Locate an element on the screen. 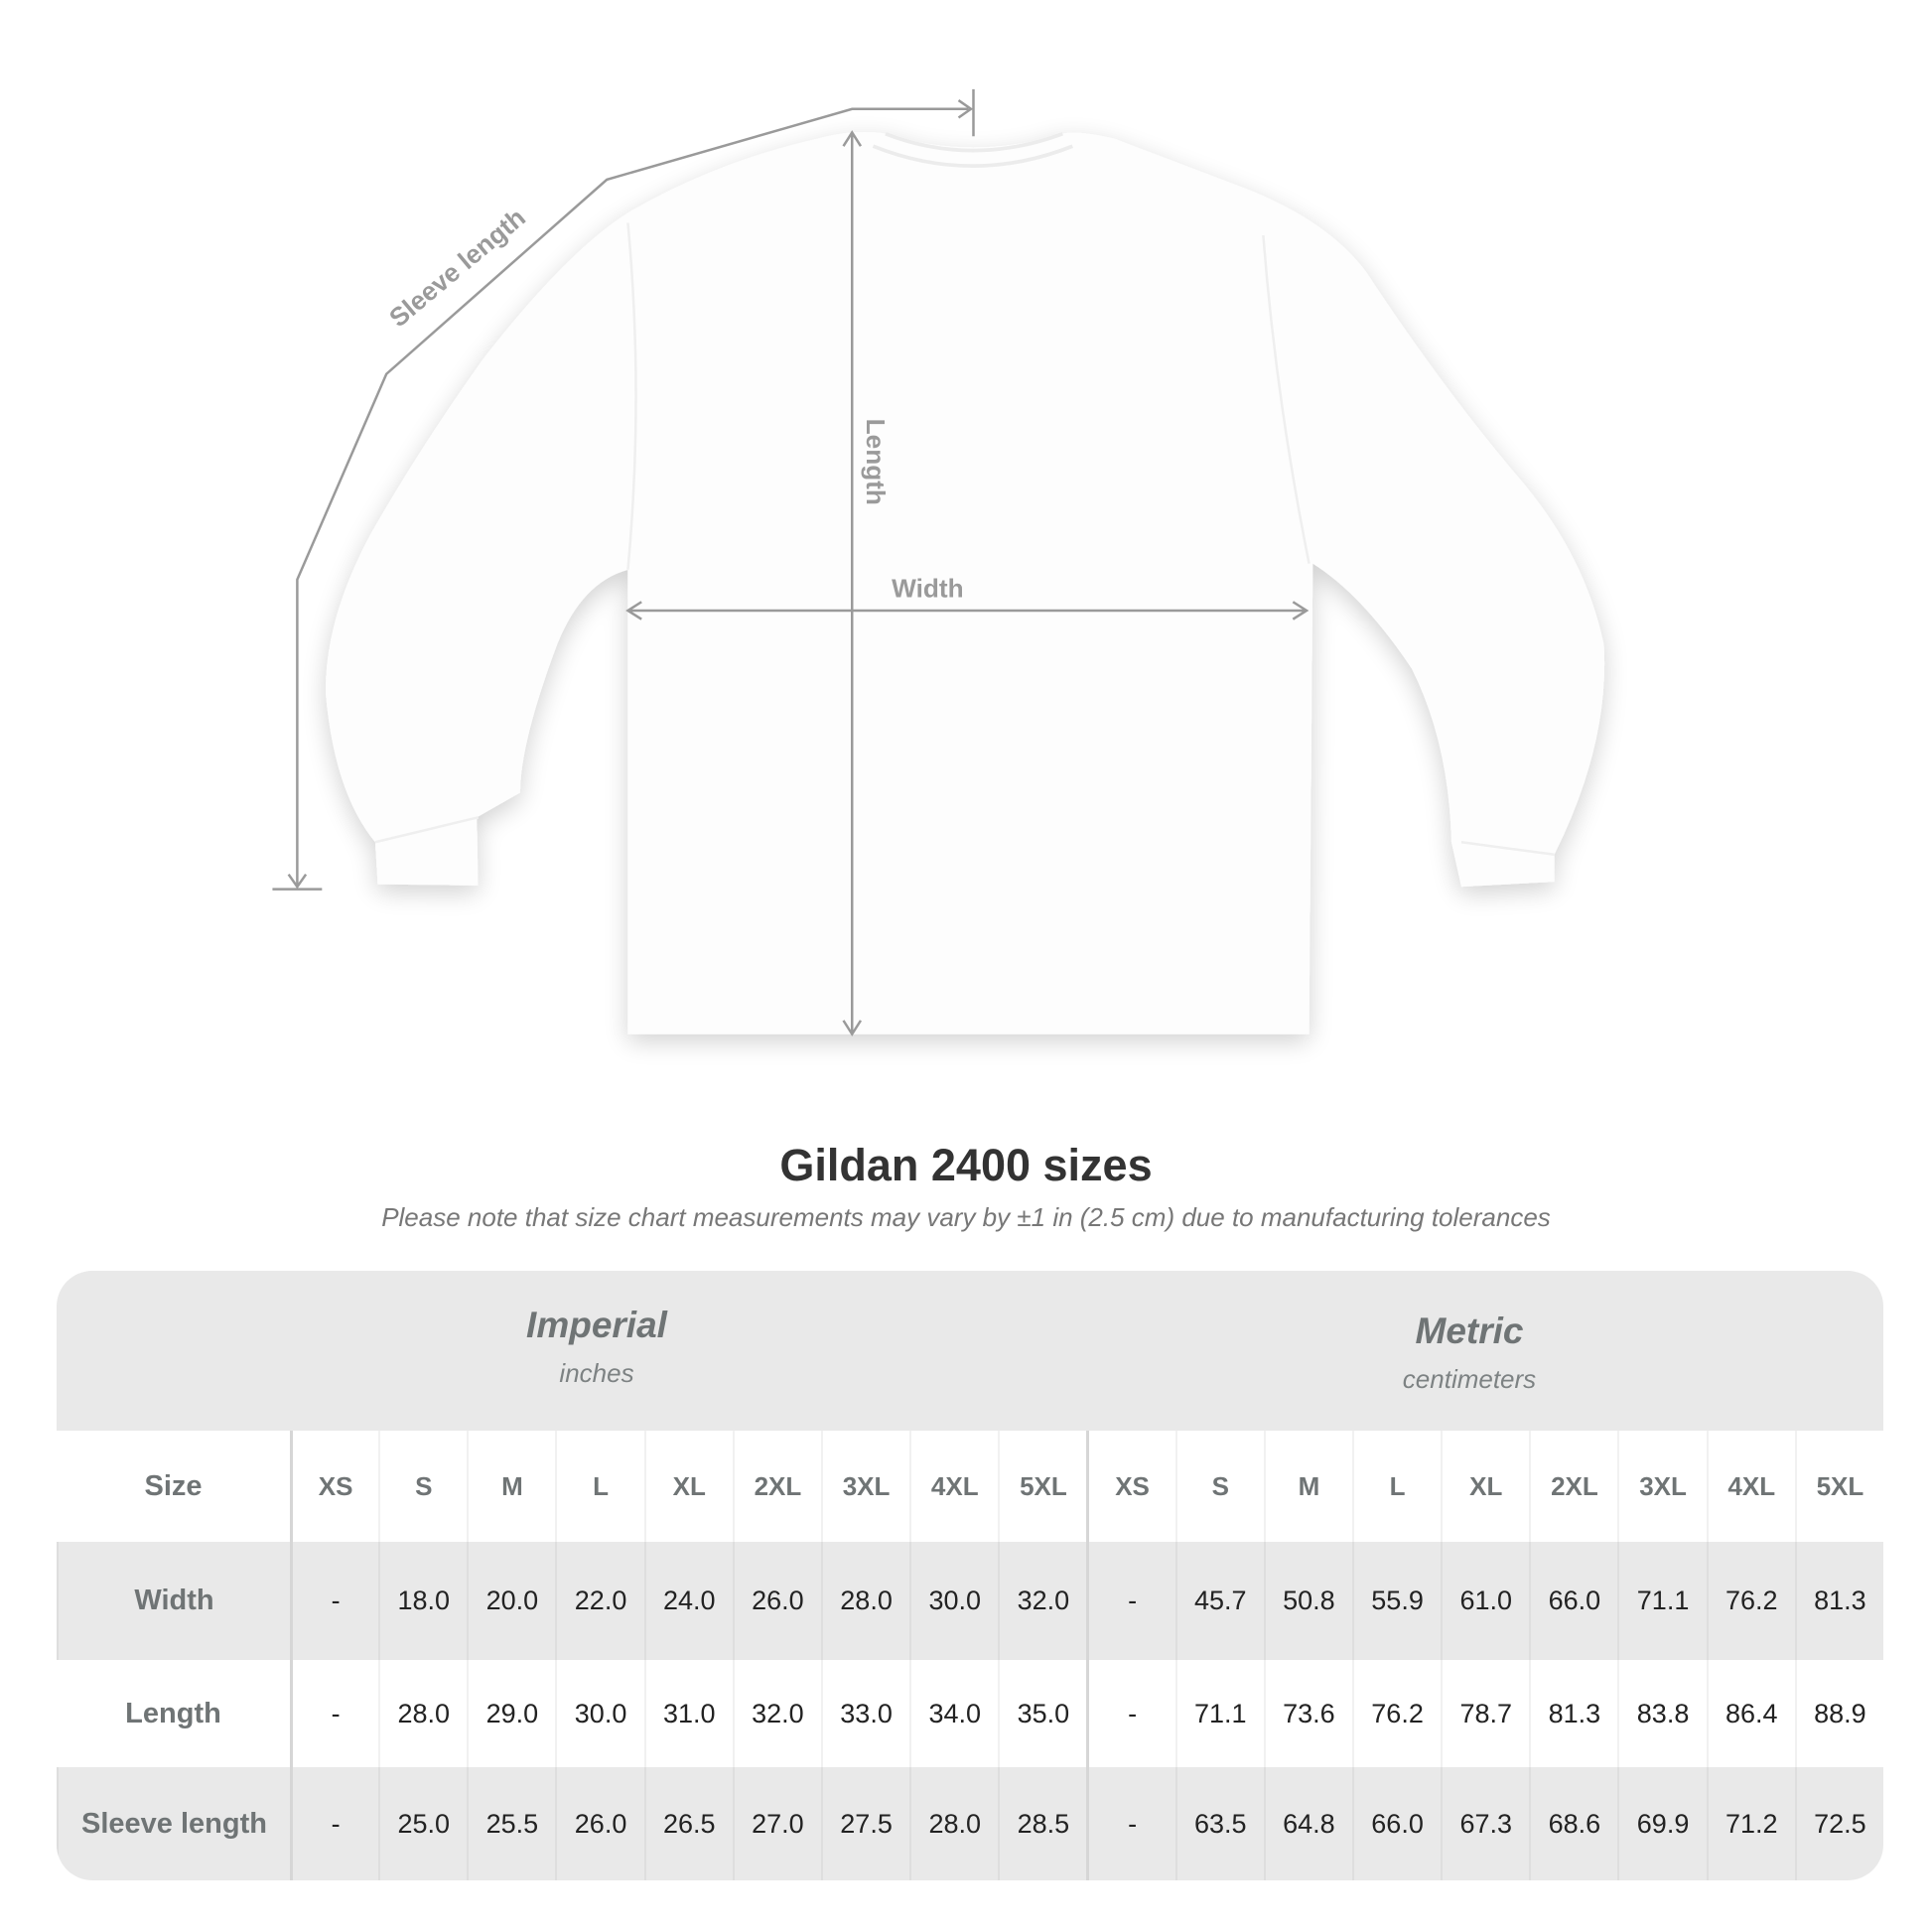  row-label: Width is located at coordinates (173, 1601).